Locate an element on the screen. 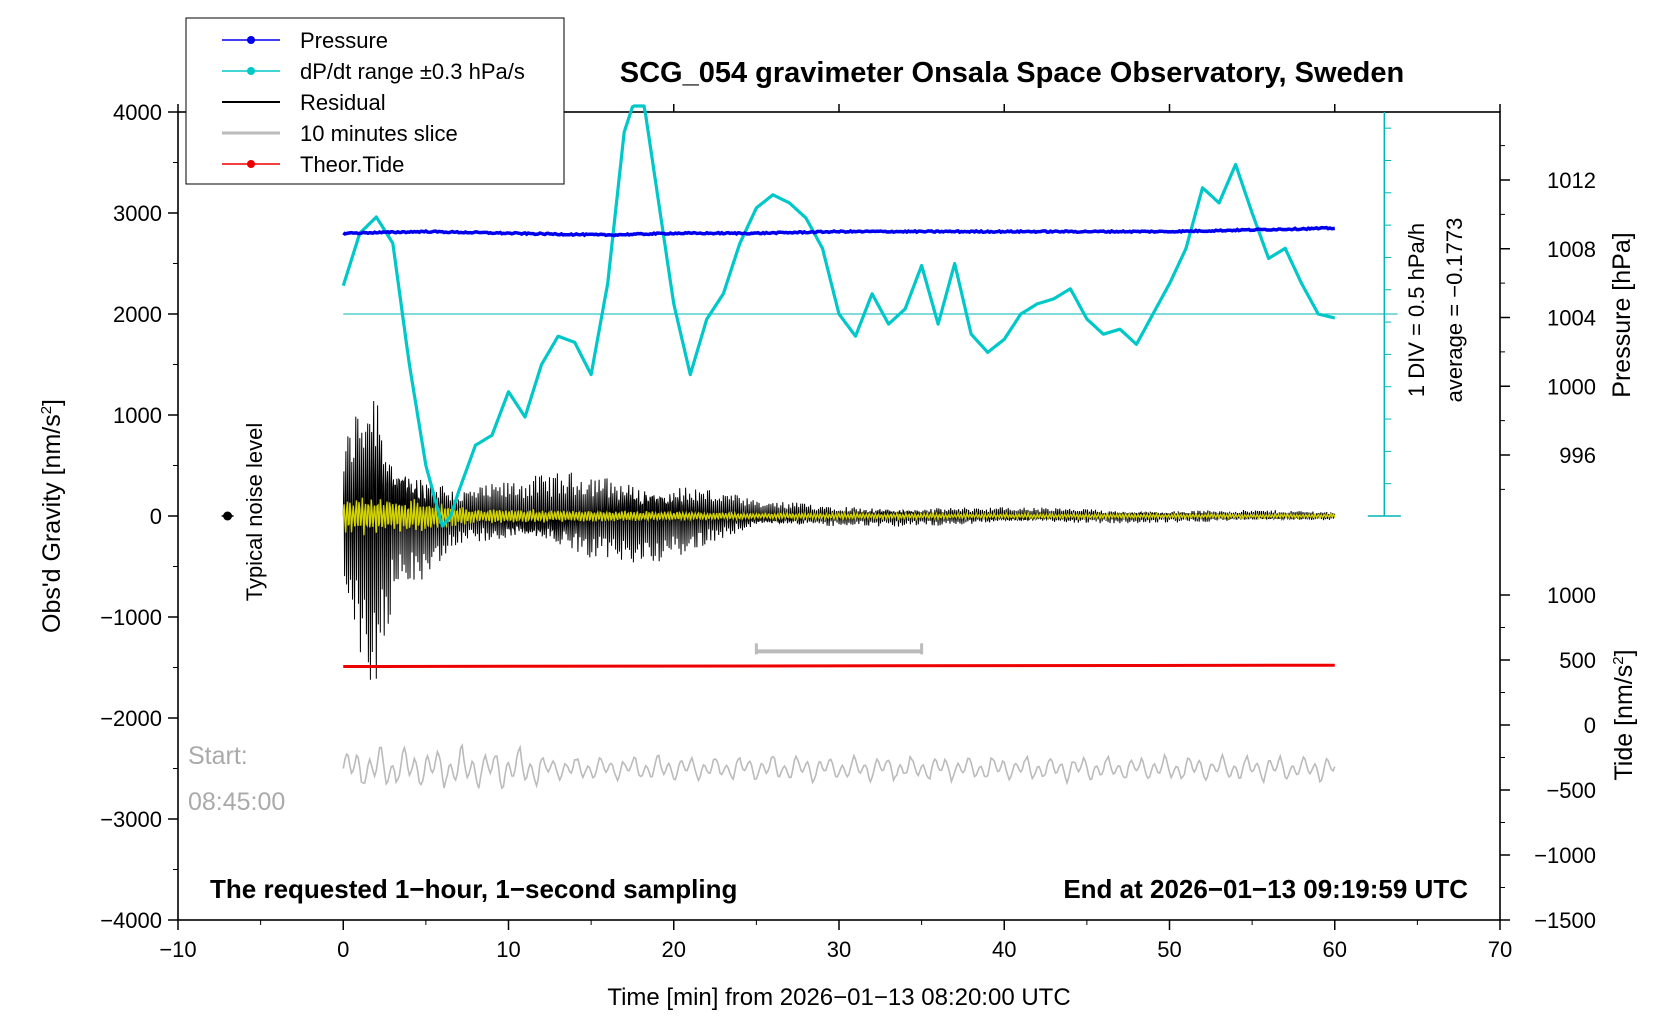 The width and height of the screenshot is (1676, 1020). y-tick-label: −2000 is located at coordinates (131, 718).